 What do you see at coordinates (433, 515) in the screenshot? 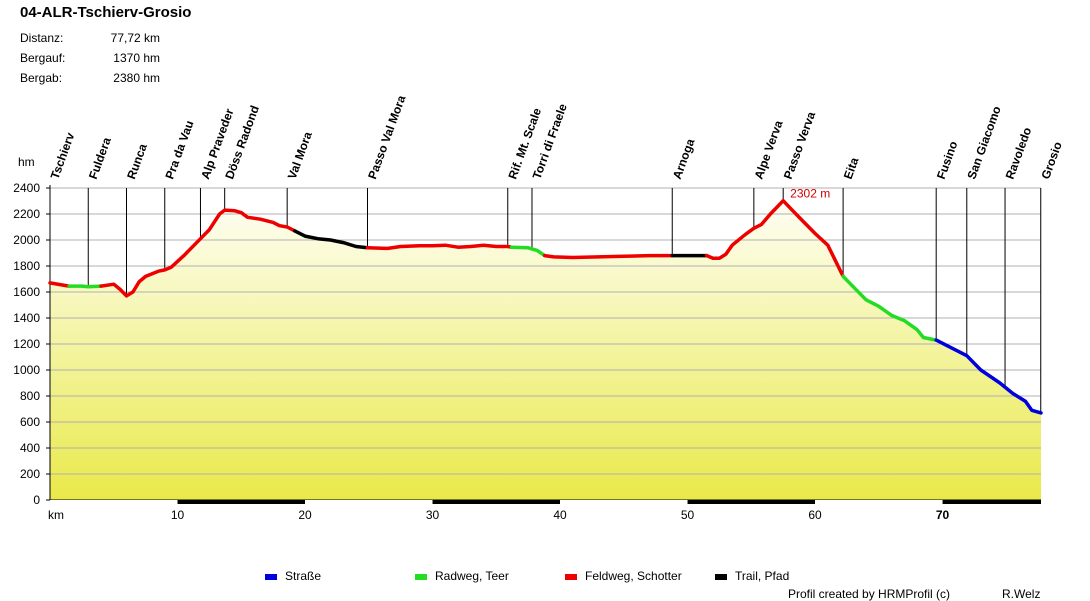
I see `x-tick-label: 30` at bounding box center [433, 515].